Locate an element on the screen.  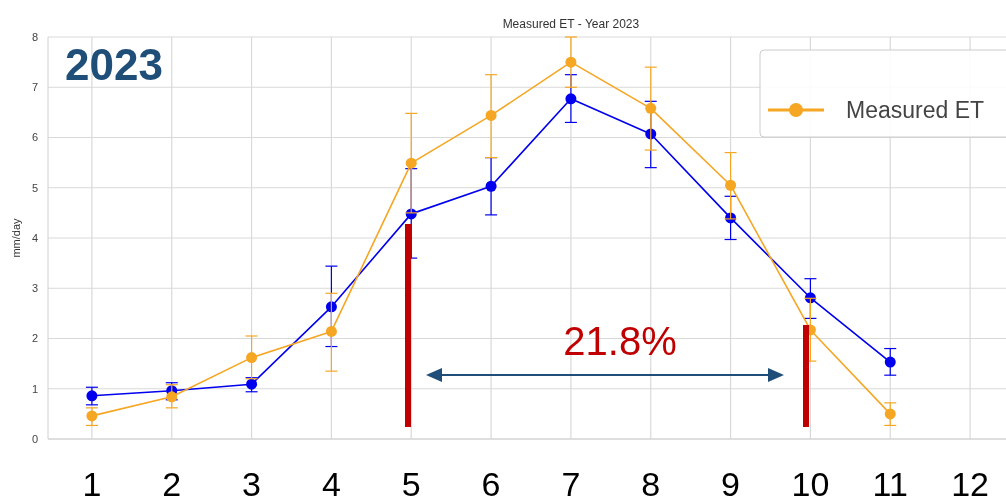
x-tick-label: 10 is located at coordinates (810, 484).